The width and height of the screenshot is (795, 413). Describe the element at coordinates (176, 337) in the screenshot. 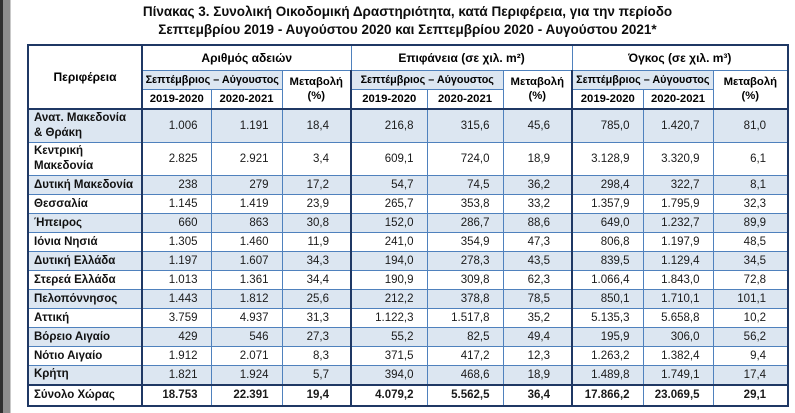

I see `value-cell: 429` at that location.